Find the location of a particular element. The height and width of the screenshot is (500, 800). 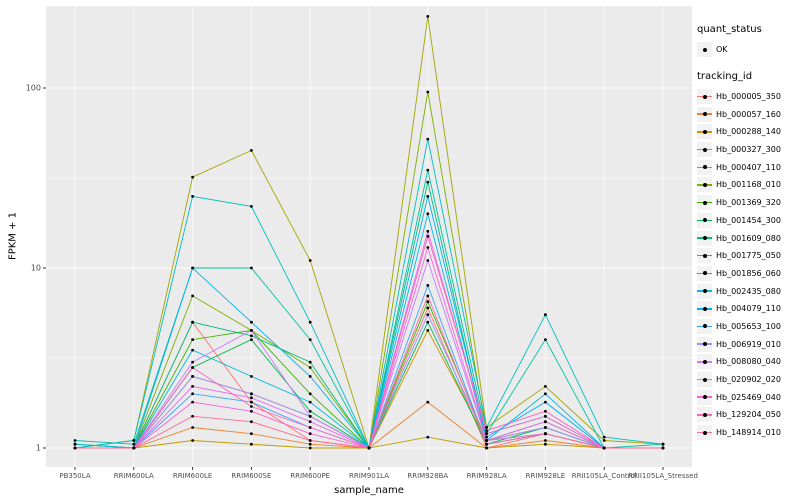

y-tick-label: 100 is located at coordinates (33, 88).